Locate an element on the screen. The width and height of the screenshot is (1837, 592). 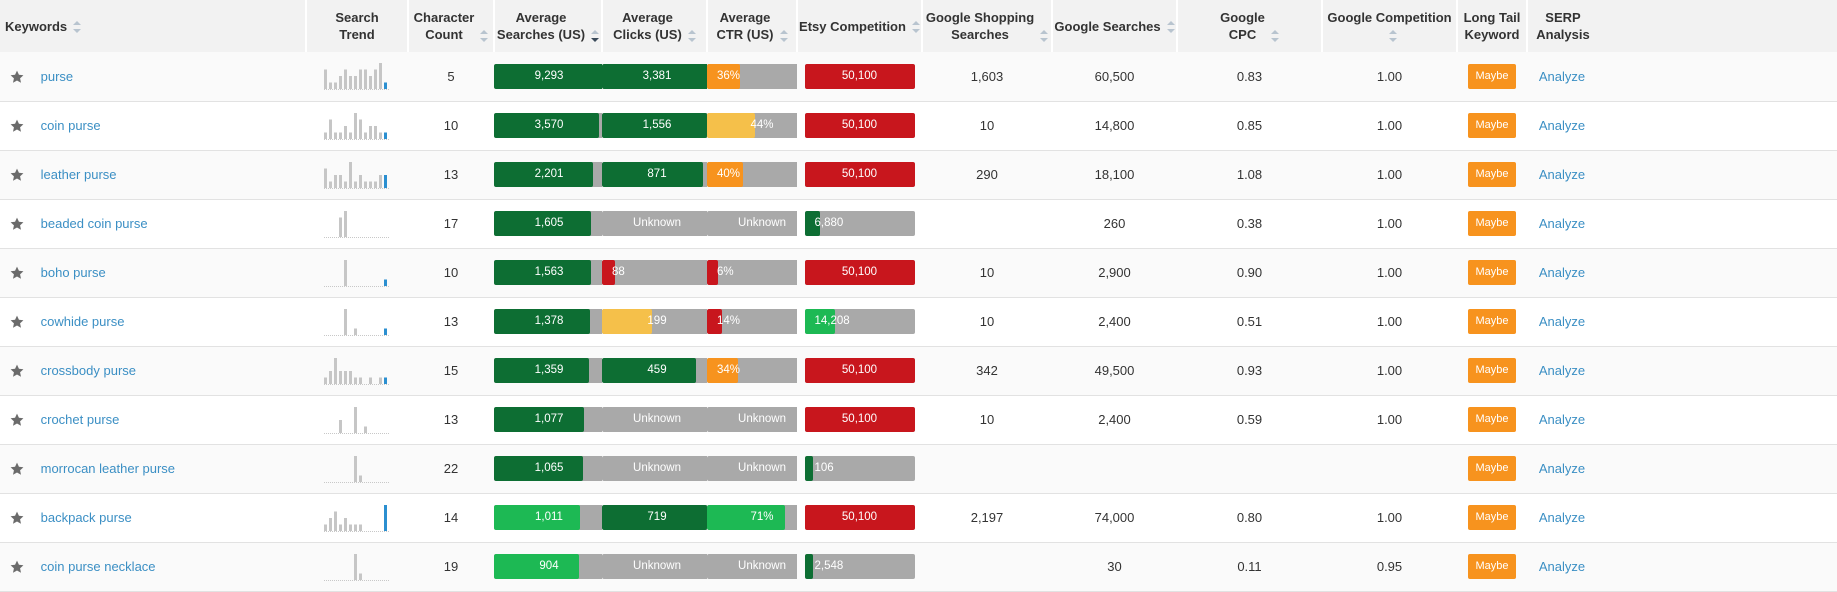
keyword-link: purse is located at coordinates (57, 77).